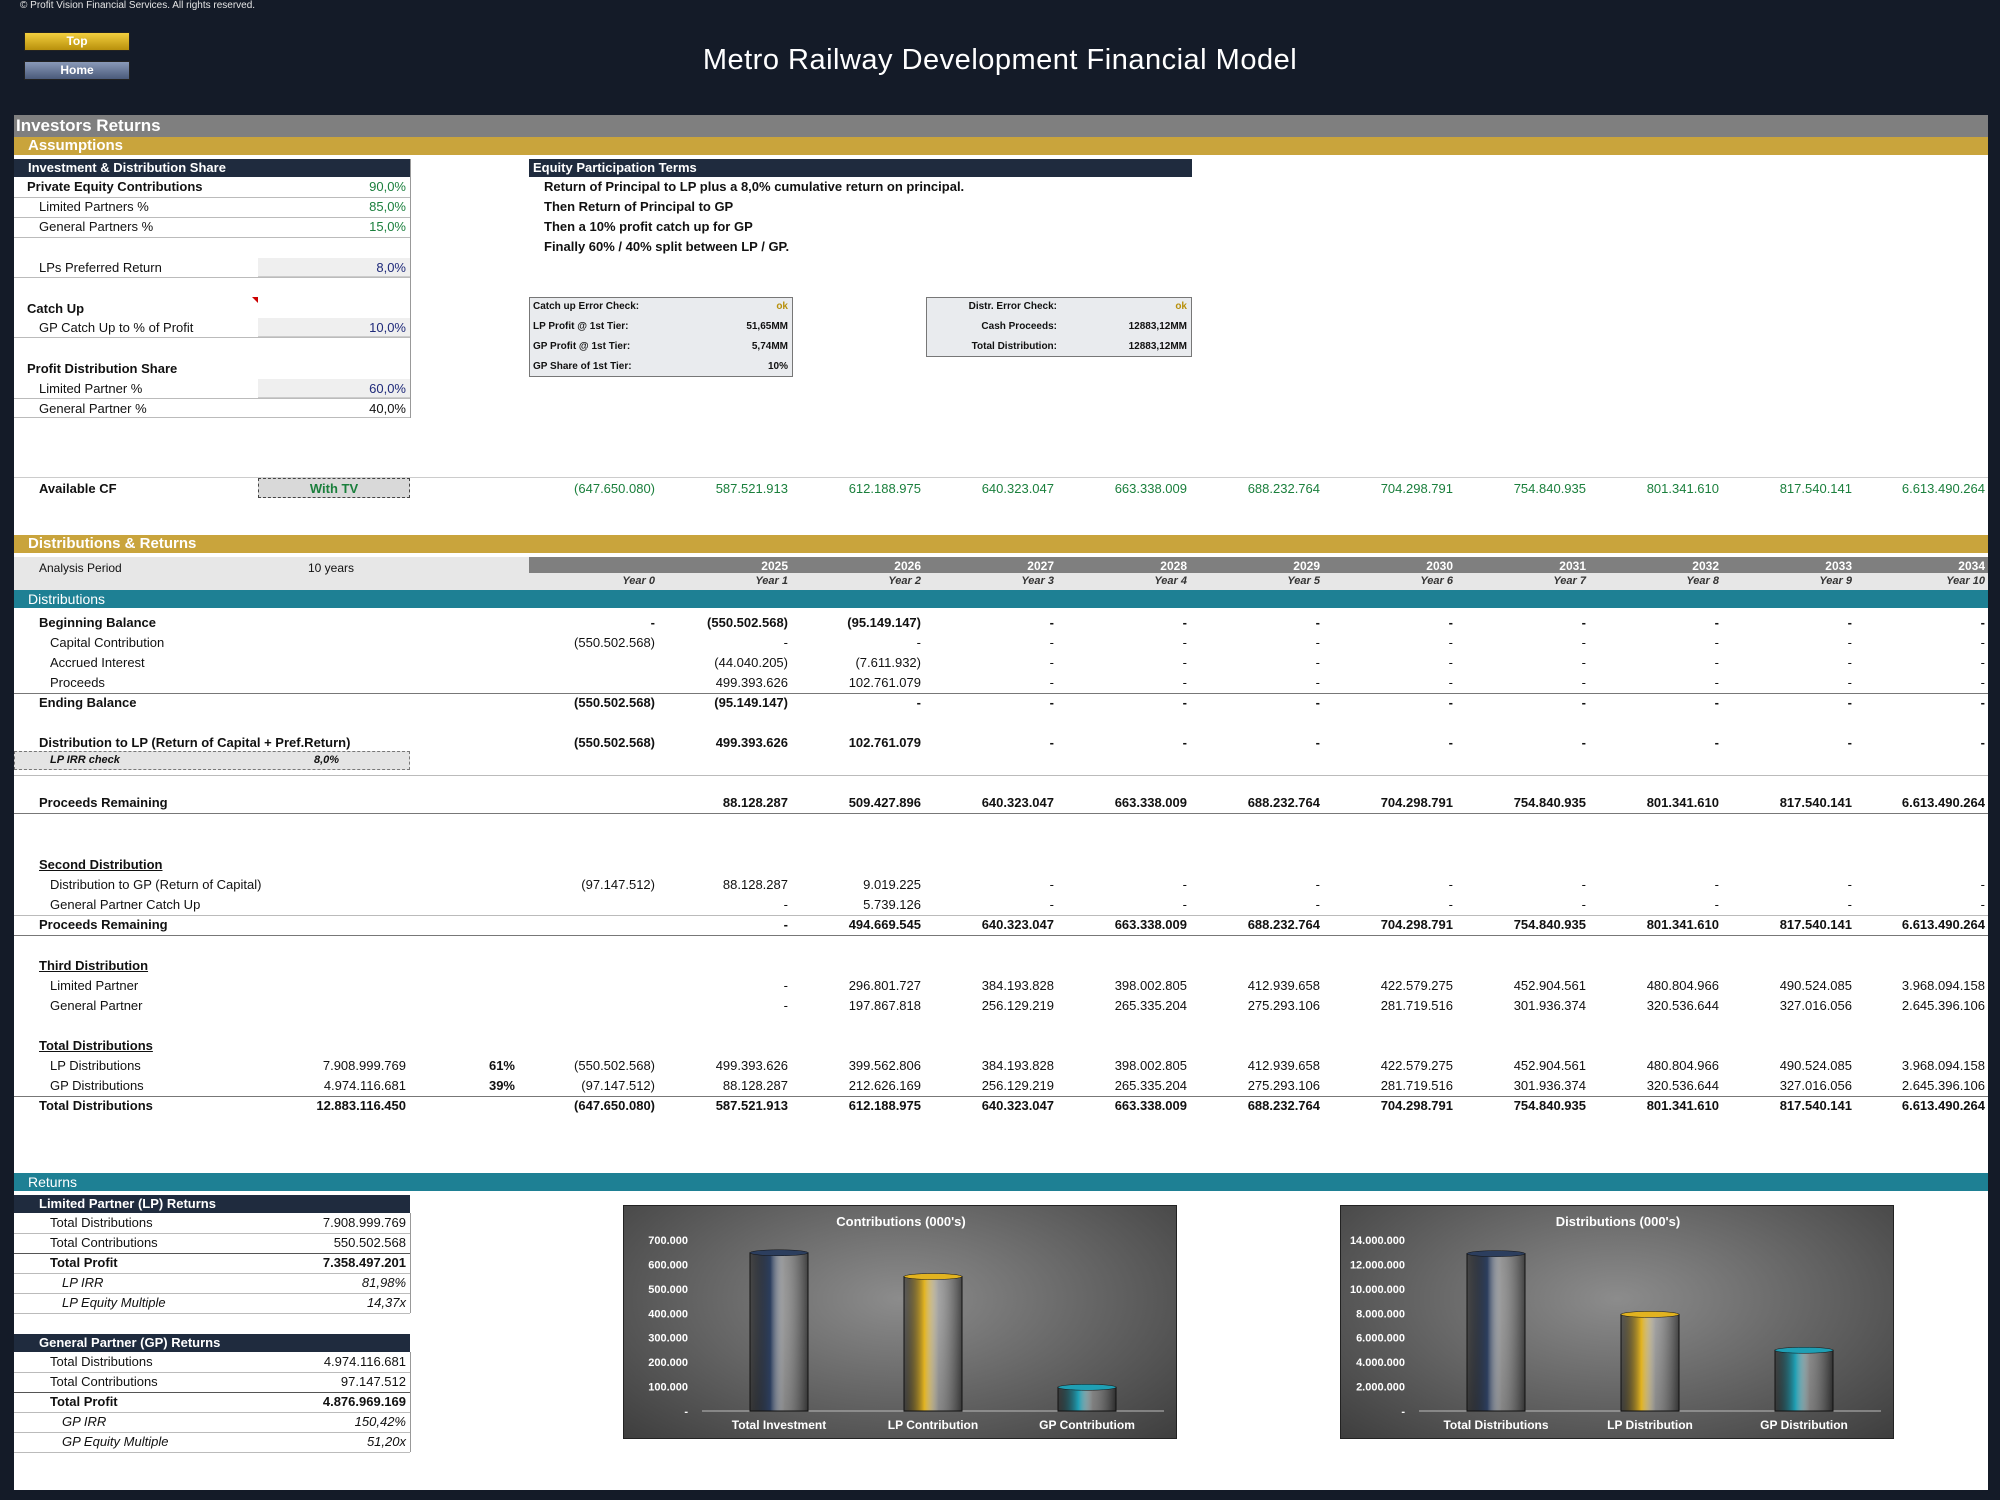  I want to click on returns-value: 51,20x, so click(386, 1441).